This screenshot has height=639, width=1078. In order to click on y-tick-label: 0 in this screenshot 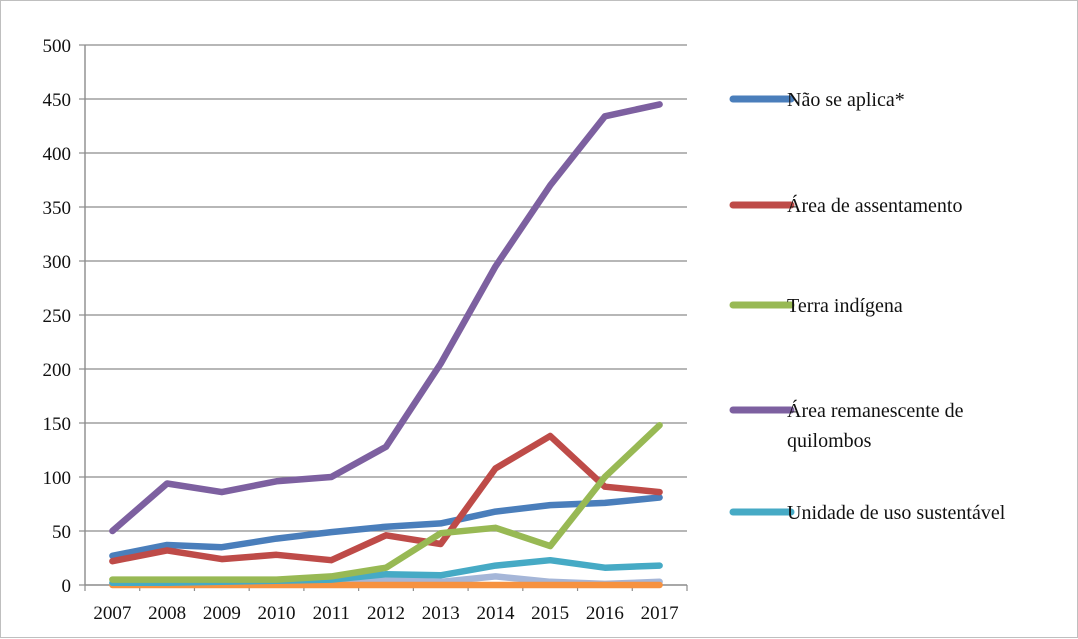, I will do `click(67, 586)`.